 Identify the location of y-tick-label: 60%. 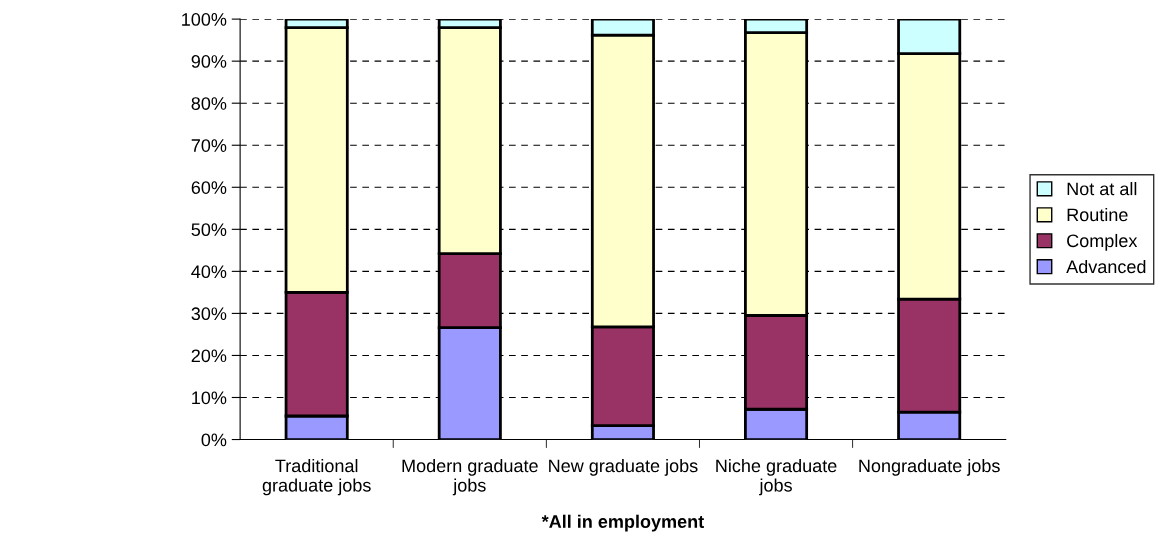
(209, 187).